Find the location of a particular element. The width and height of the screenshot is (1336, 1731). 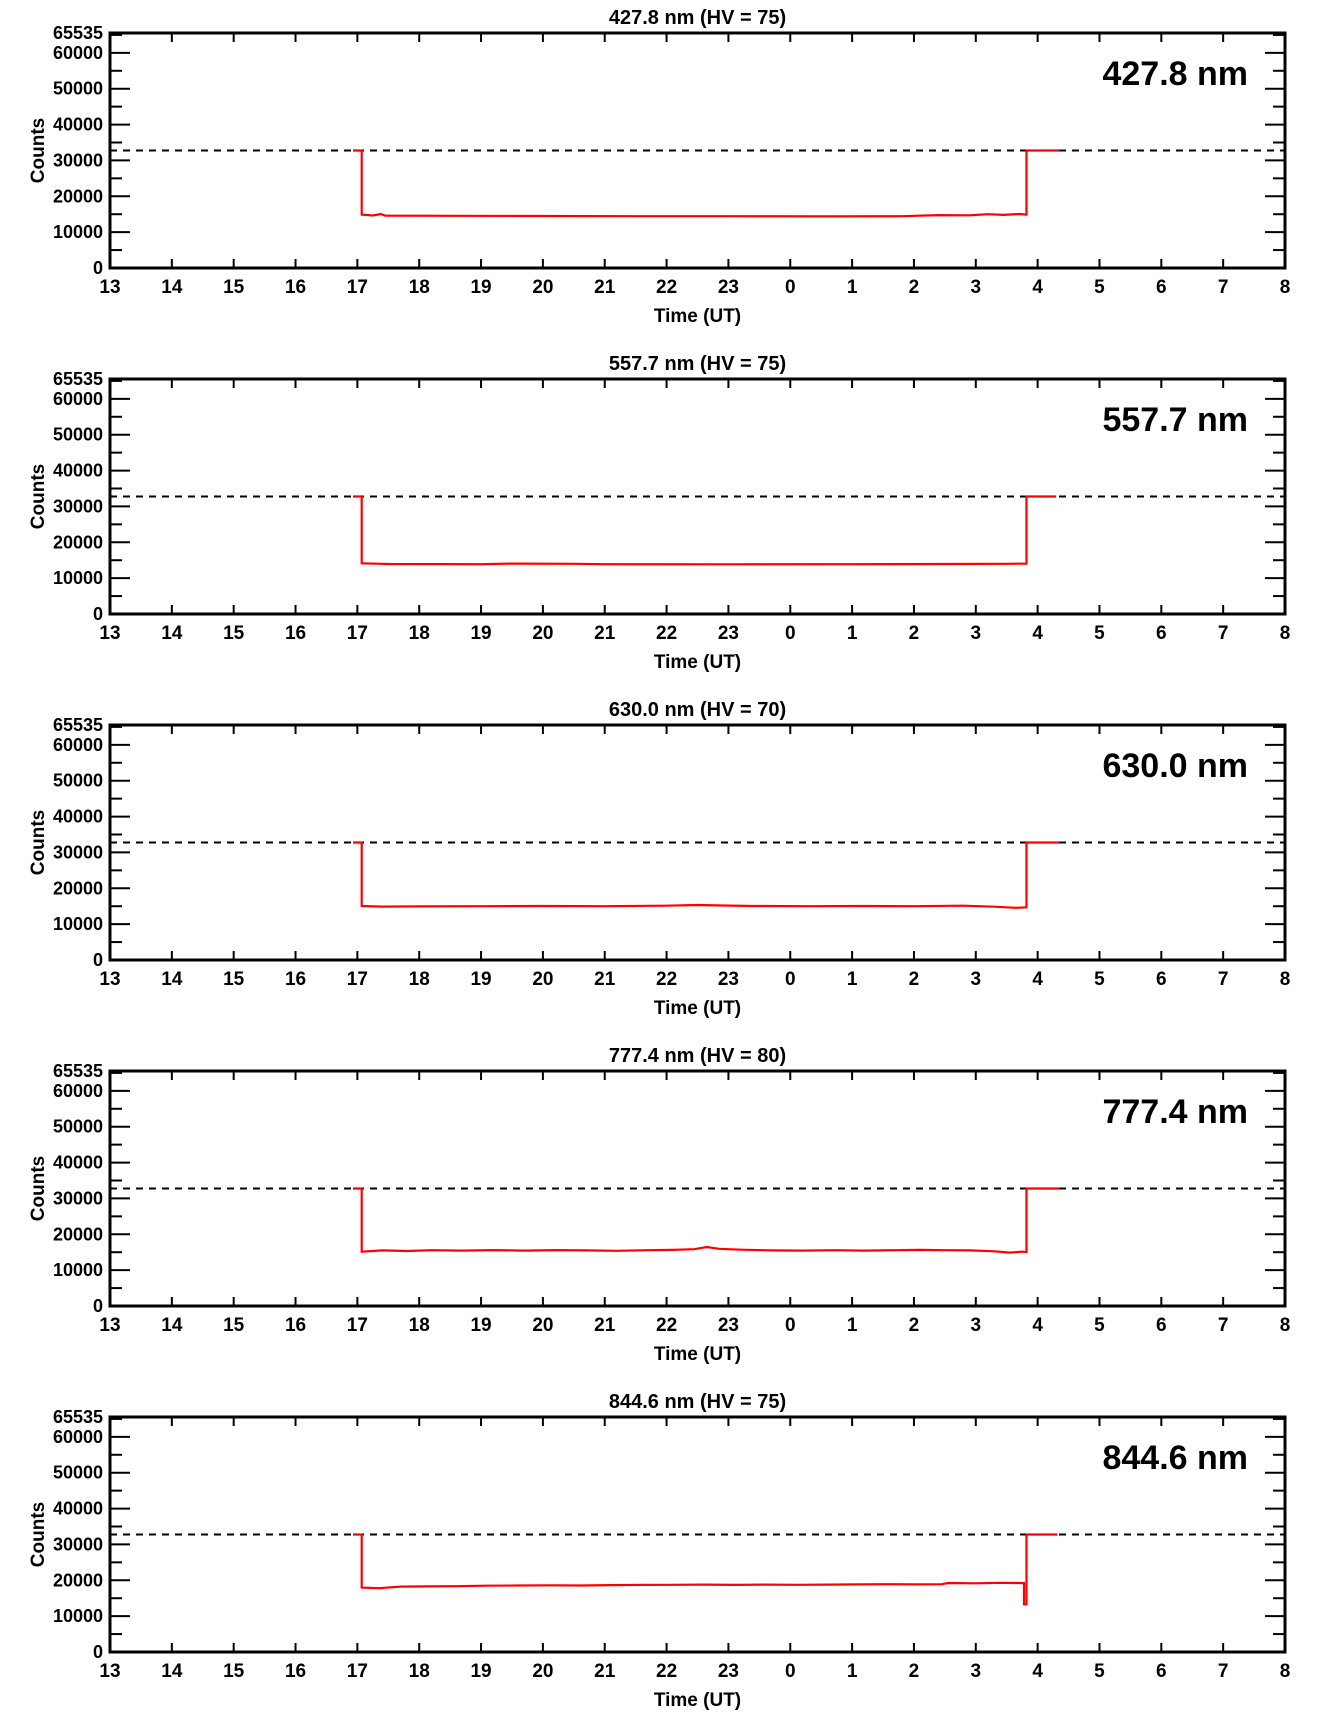

wavelength-label: 844.6 nm is located at coordinates (1175, 1458).